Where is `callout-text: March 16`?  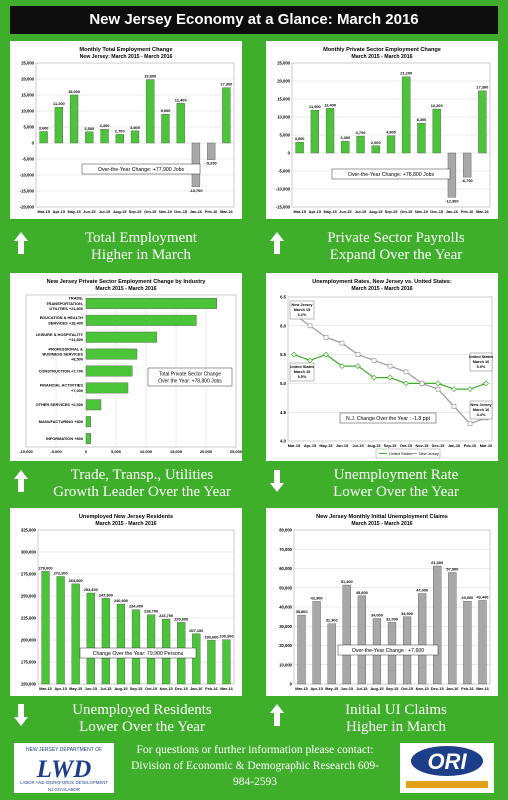
callout-text: March 16 is located at coordinates (481, 362).